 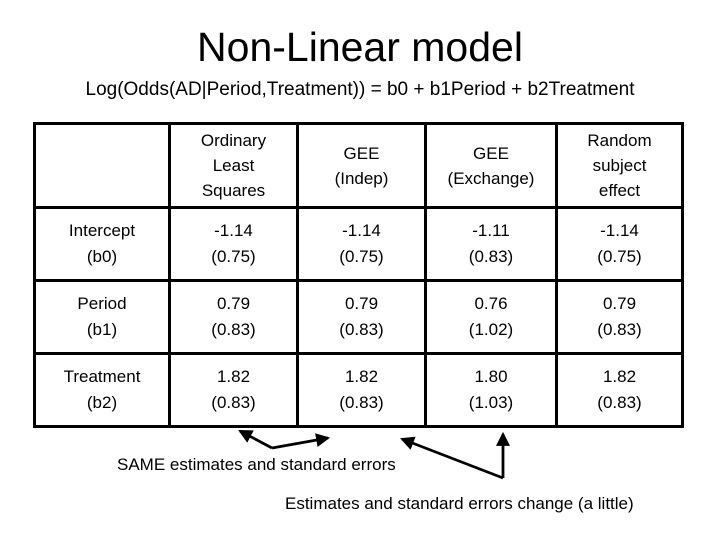 What do you see at coordinates (102, 402) in the screenshot?
I see `row-sublabel: (b2)` at bounding box center [102, 402].